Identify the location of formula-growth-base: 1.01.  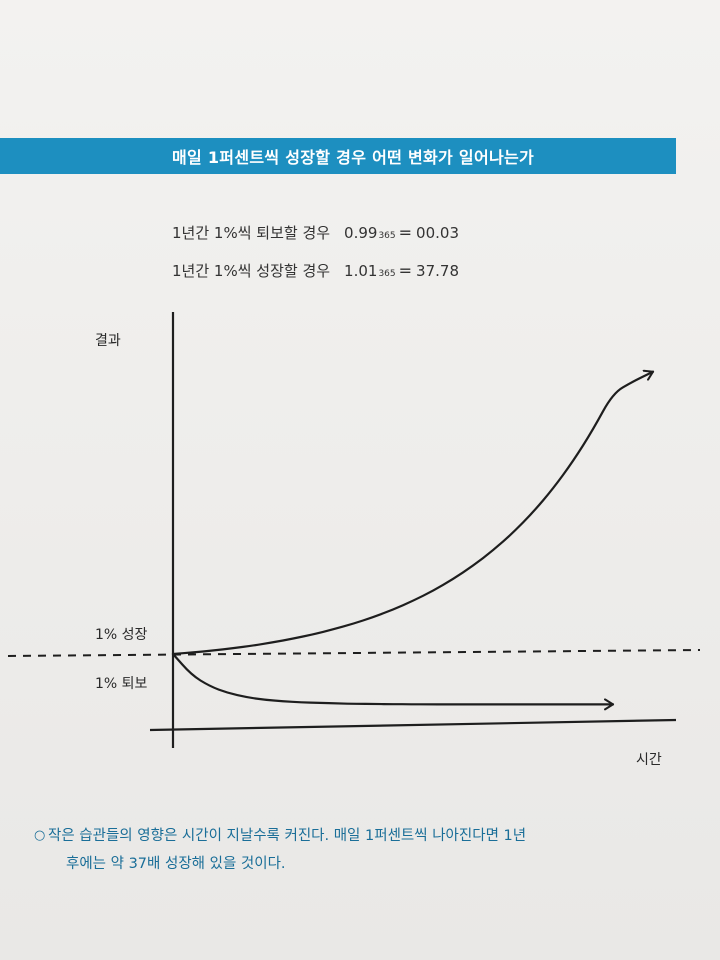
(361, 271).